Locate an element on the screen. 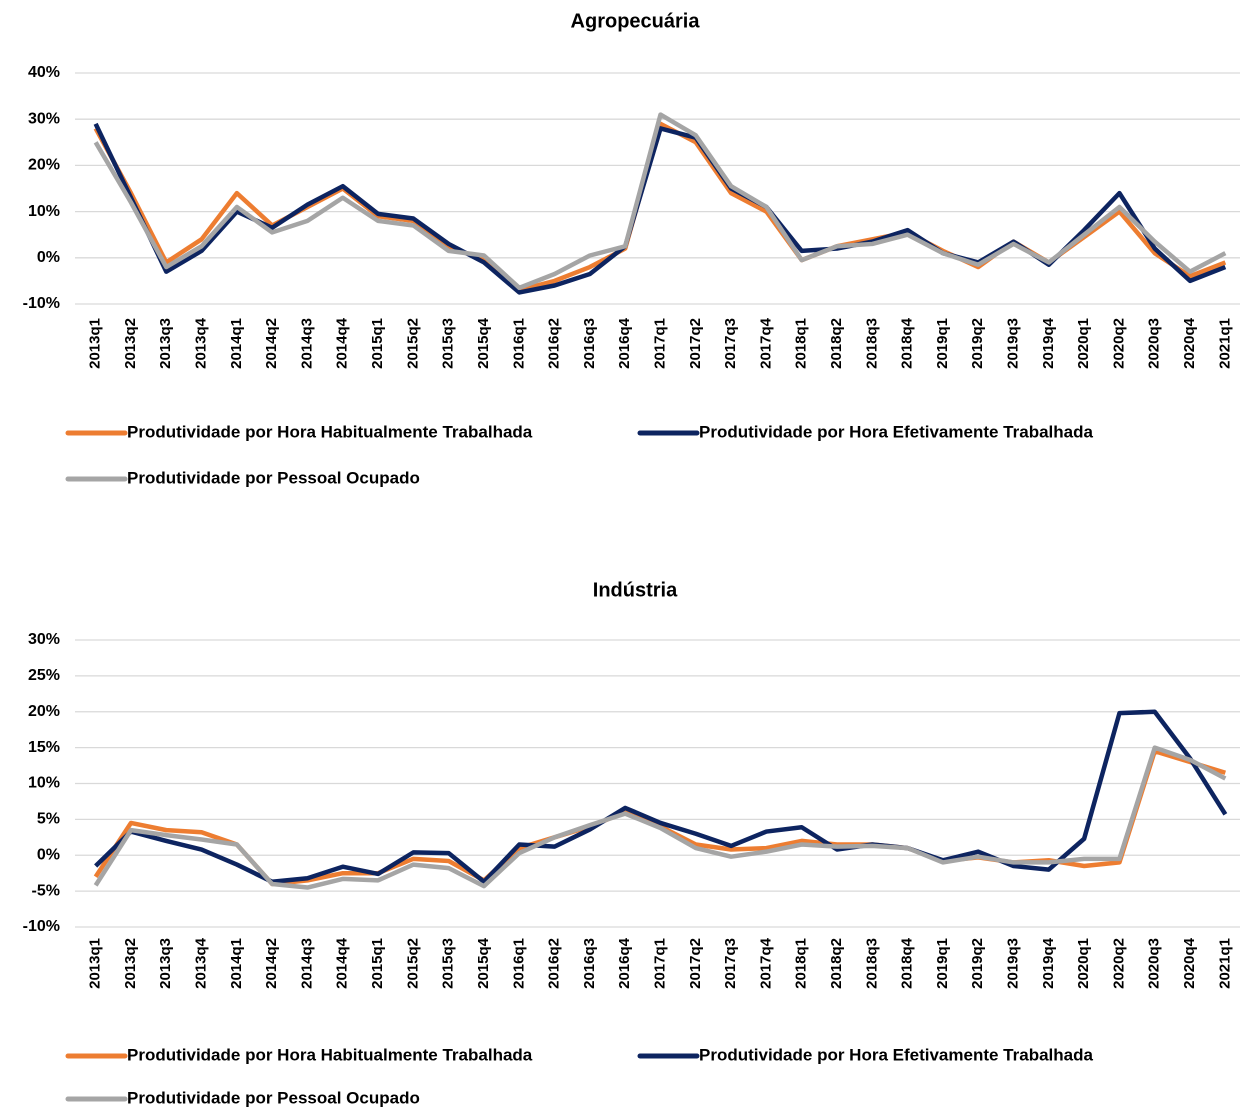 The height and width of the screenshot is (1110, 1245). y-tick-label: -5% is located at coordinates (46, 890).